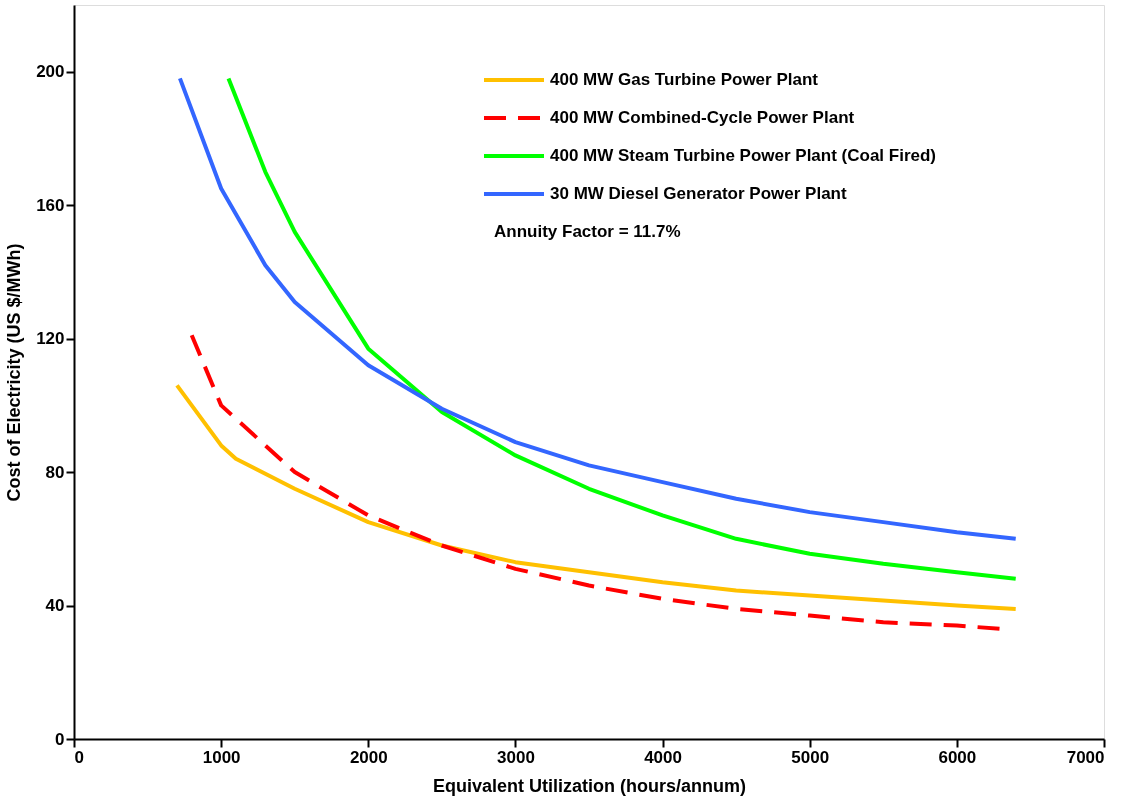  I want to click on y-tick-label: 0, so click(60, 739).